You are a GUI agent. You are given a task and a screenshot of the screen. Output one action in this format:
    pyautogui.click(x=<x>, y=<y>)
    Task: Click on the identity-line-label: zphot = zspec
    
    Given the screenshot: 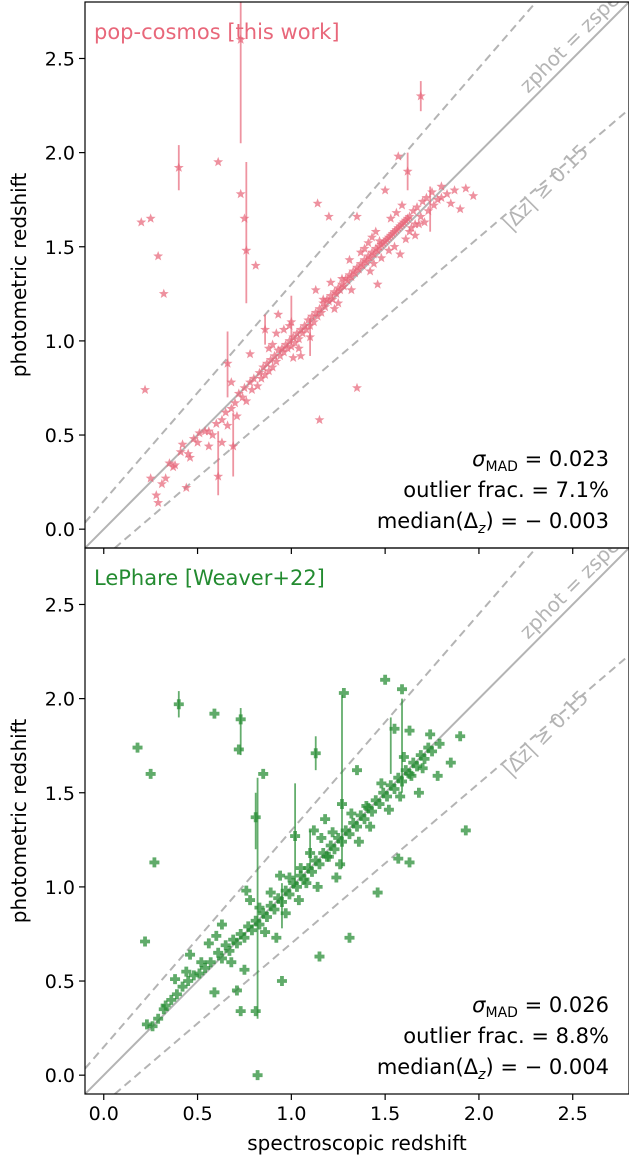 What is the action you would take?
    pyautogui.click(x=572, y=585)
    